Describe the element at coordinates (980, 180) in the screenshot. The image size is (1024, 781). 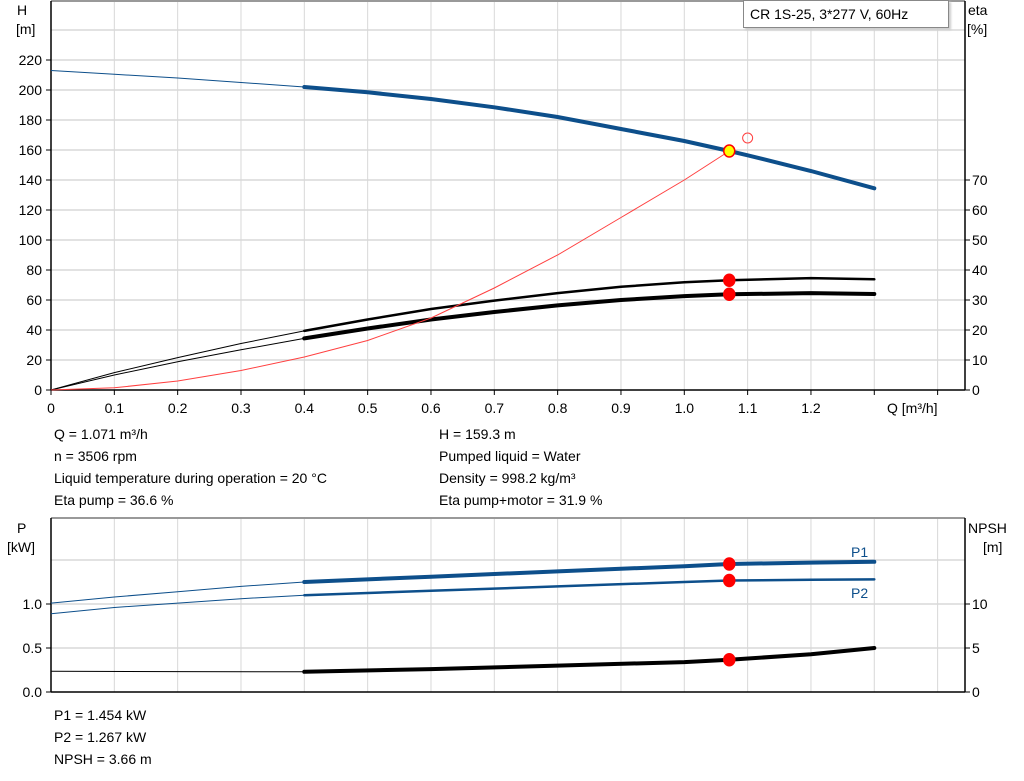
I see `top-y2-tick-label: 70` at that location.